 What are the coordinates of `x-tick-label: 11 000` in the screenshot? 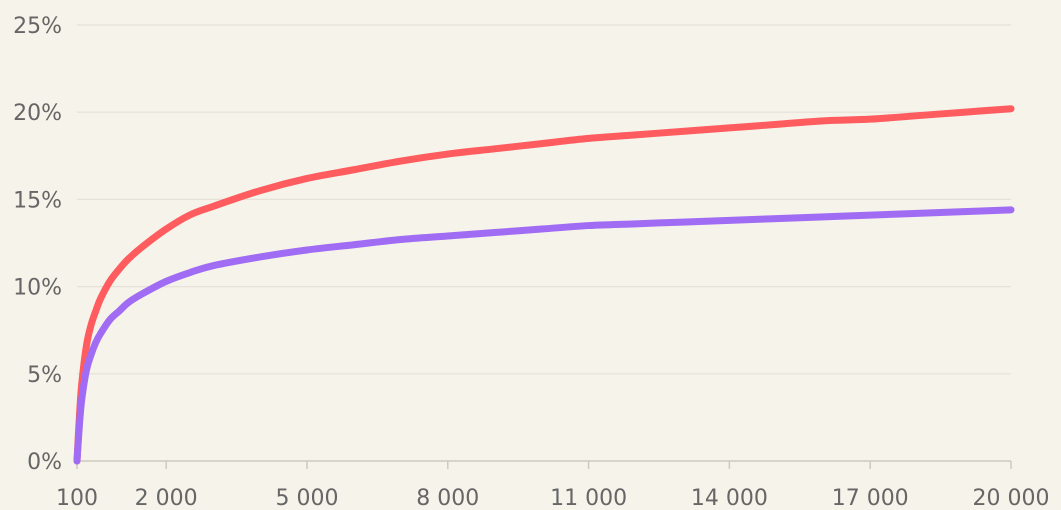 It's located at (588, 498).